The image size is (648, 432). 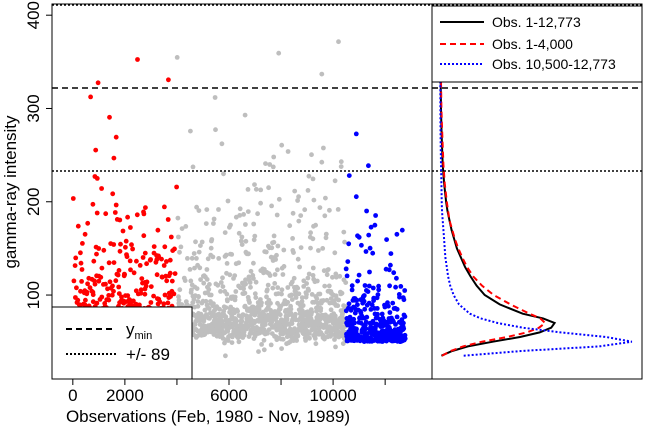 What do you see at coordinates (377, 308) in the screenshot?
I see `scatter-point-1951` at bounding box center [377, 308].